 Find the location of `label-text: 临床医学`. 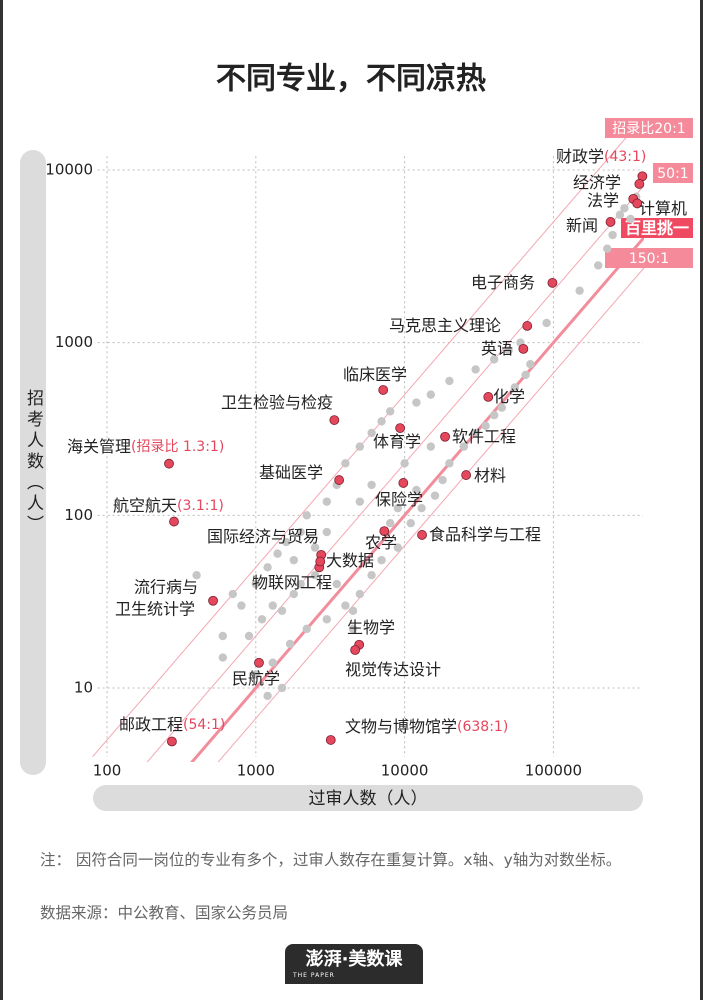

label-text: 临床医学 is located at coordinates (375, 374).